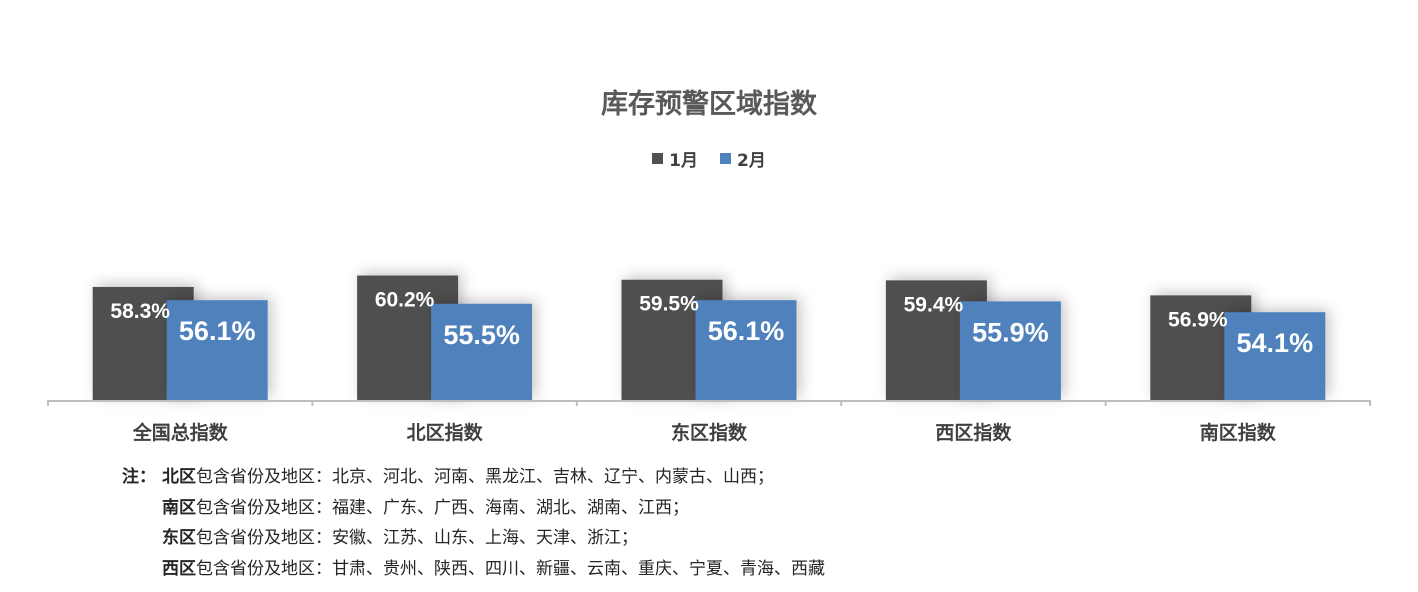  Describe the element at coordinates (179, 538) in the screenshot. I see `note-region-east: 东区` at that location.